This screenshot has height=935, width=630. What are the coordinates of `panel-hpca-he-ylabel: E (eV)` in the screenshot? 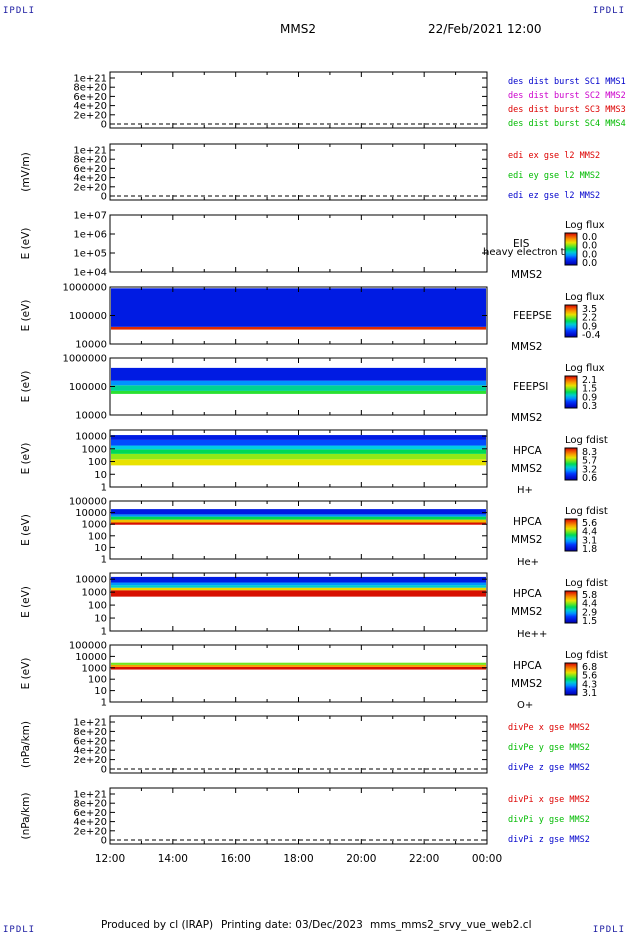 It's located at (26, 530).